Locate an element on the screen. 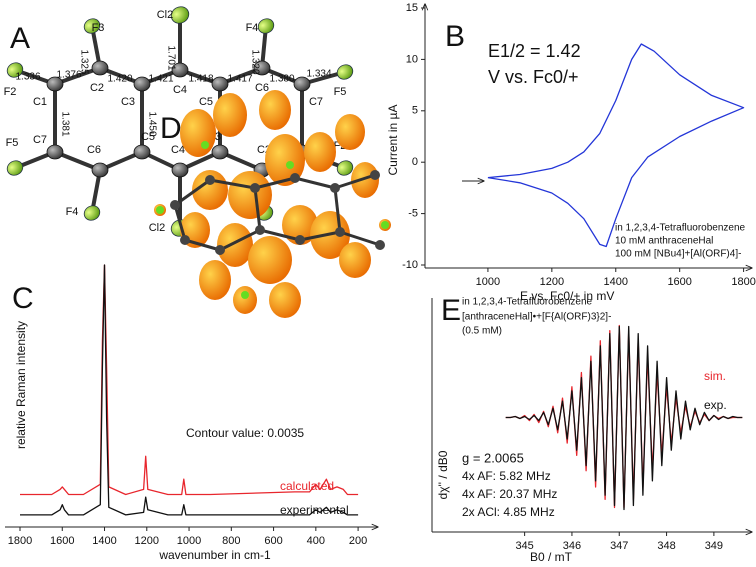  x-tick-label: 345 is located at coordinates (524, 546).